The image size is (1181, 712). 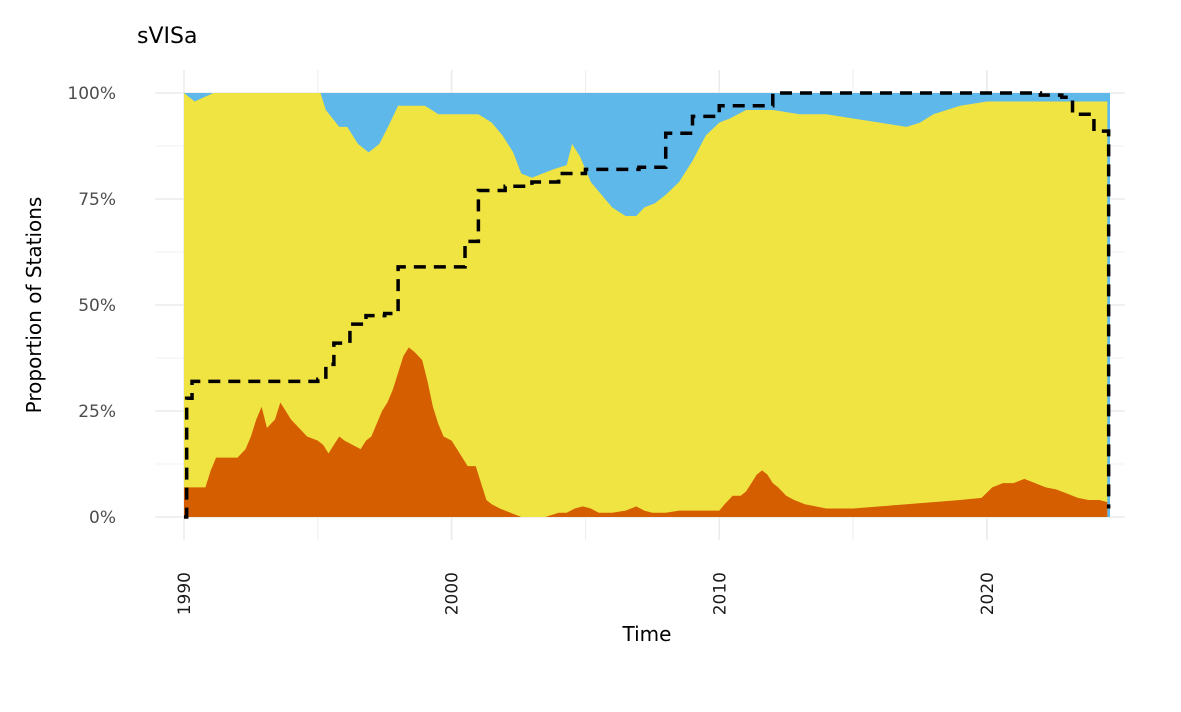 I want to click on y-tick-label: 0%, so click(x=102, y=518).